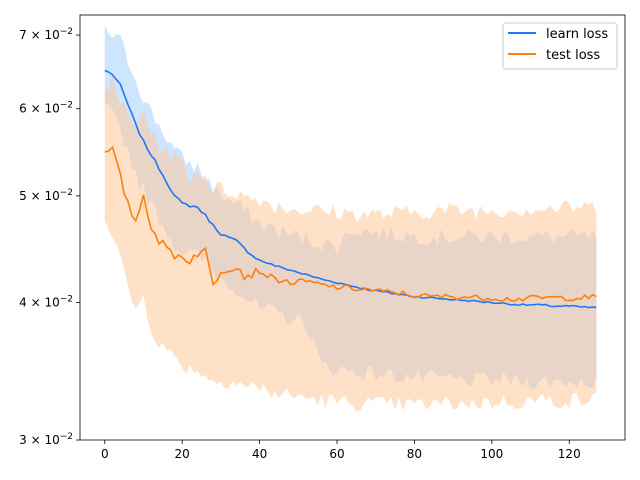 The image size is (640, 480). What do you see at coordinates (573, 55) in the screenshot?
I see `legend-label-test-loss: test loss` at bounding box center [573, 55].